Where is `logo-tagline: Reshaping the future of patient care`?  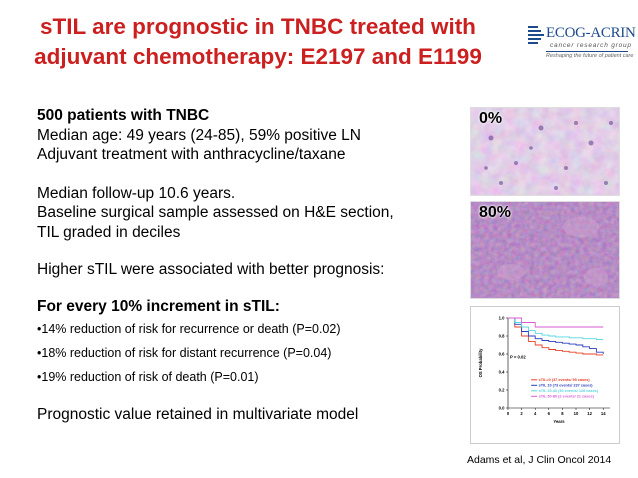 logo-tagline: Reshaping the future of patient care is located at coordinates (590, 56).